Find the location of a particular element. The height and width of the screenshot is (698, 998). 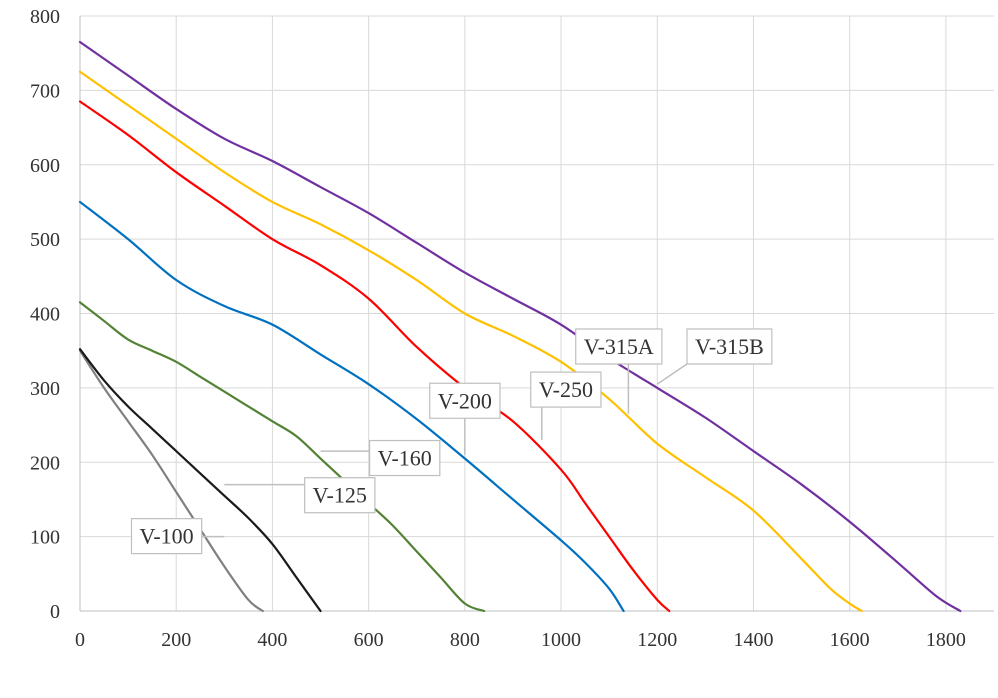

callout-label: V-315B is located at coordinates (729, 346).